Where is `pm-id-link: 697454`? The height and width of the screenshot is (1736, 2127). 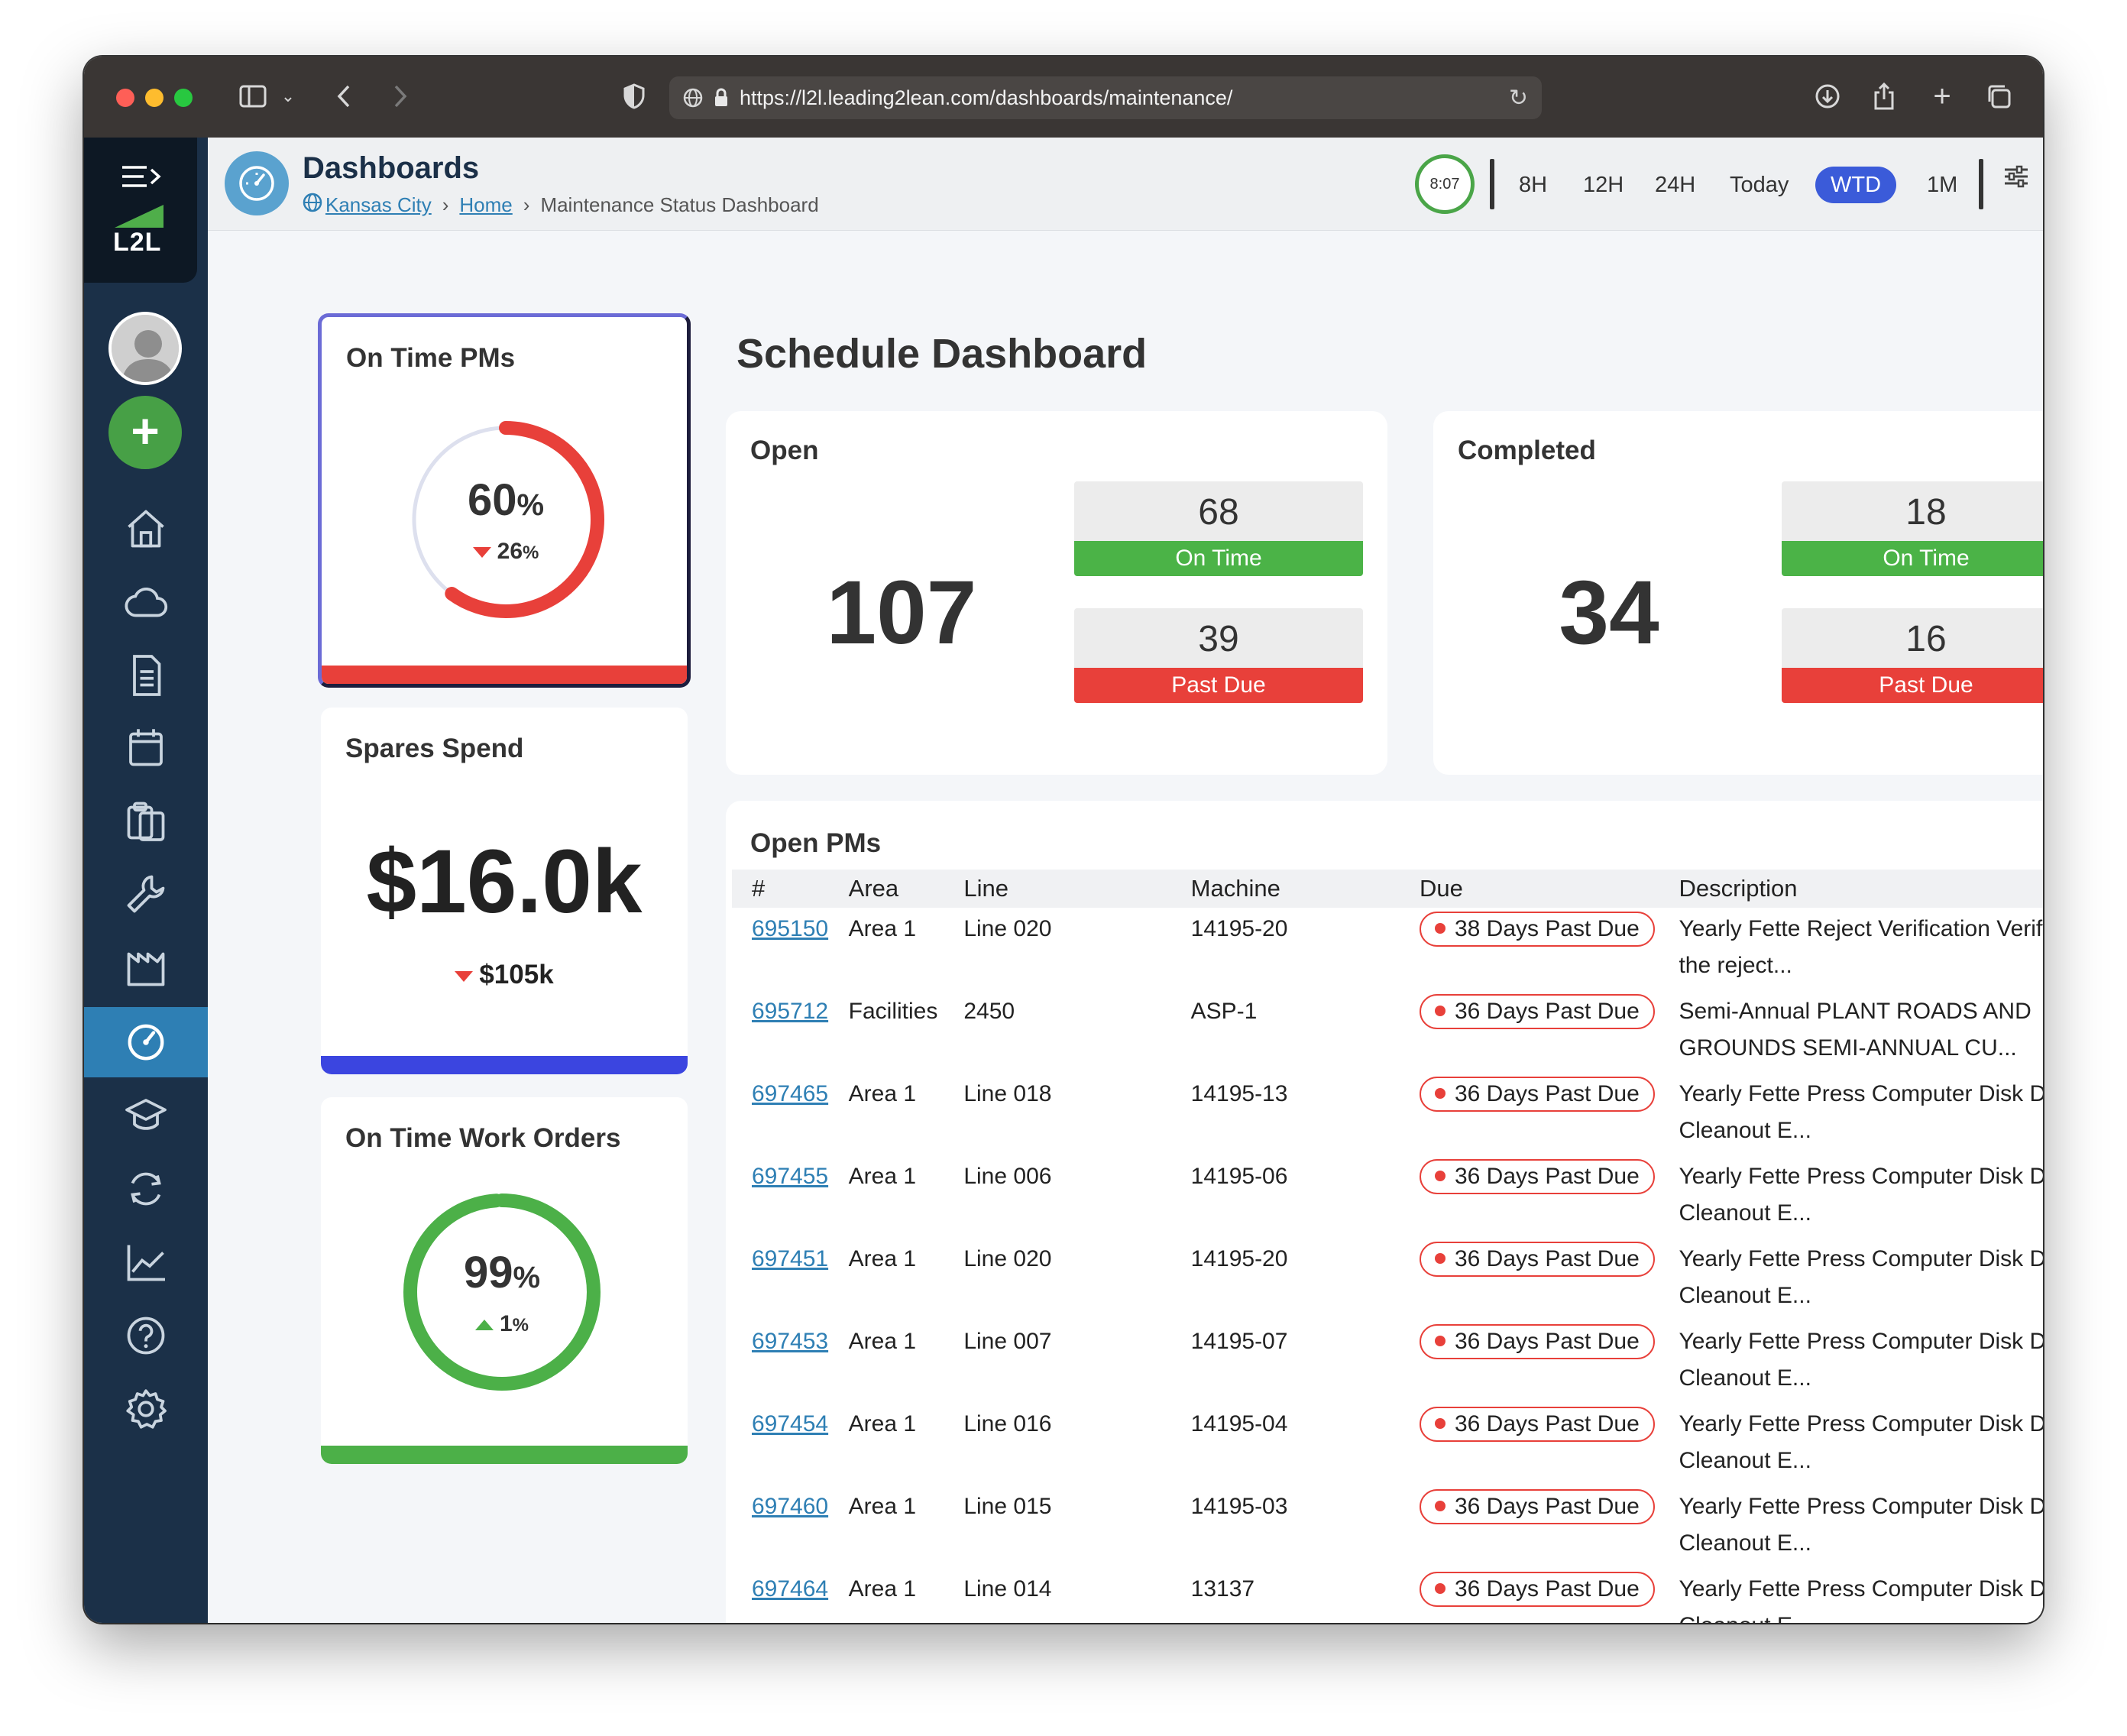 pm-id-link: 697454 is located at coordinates (790, 1423).